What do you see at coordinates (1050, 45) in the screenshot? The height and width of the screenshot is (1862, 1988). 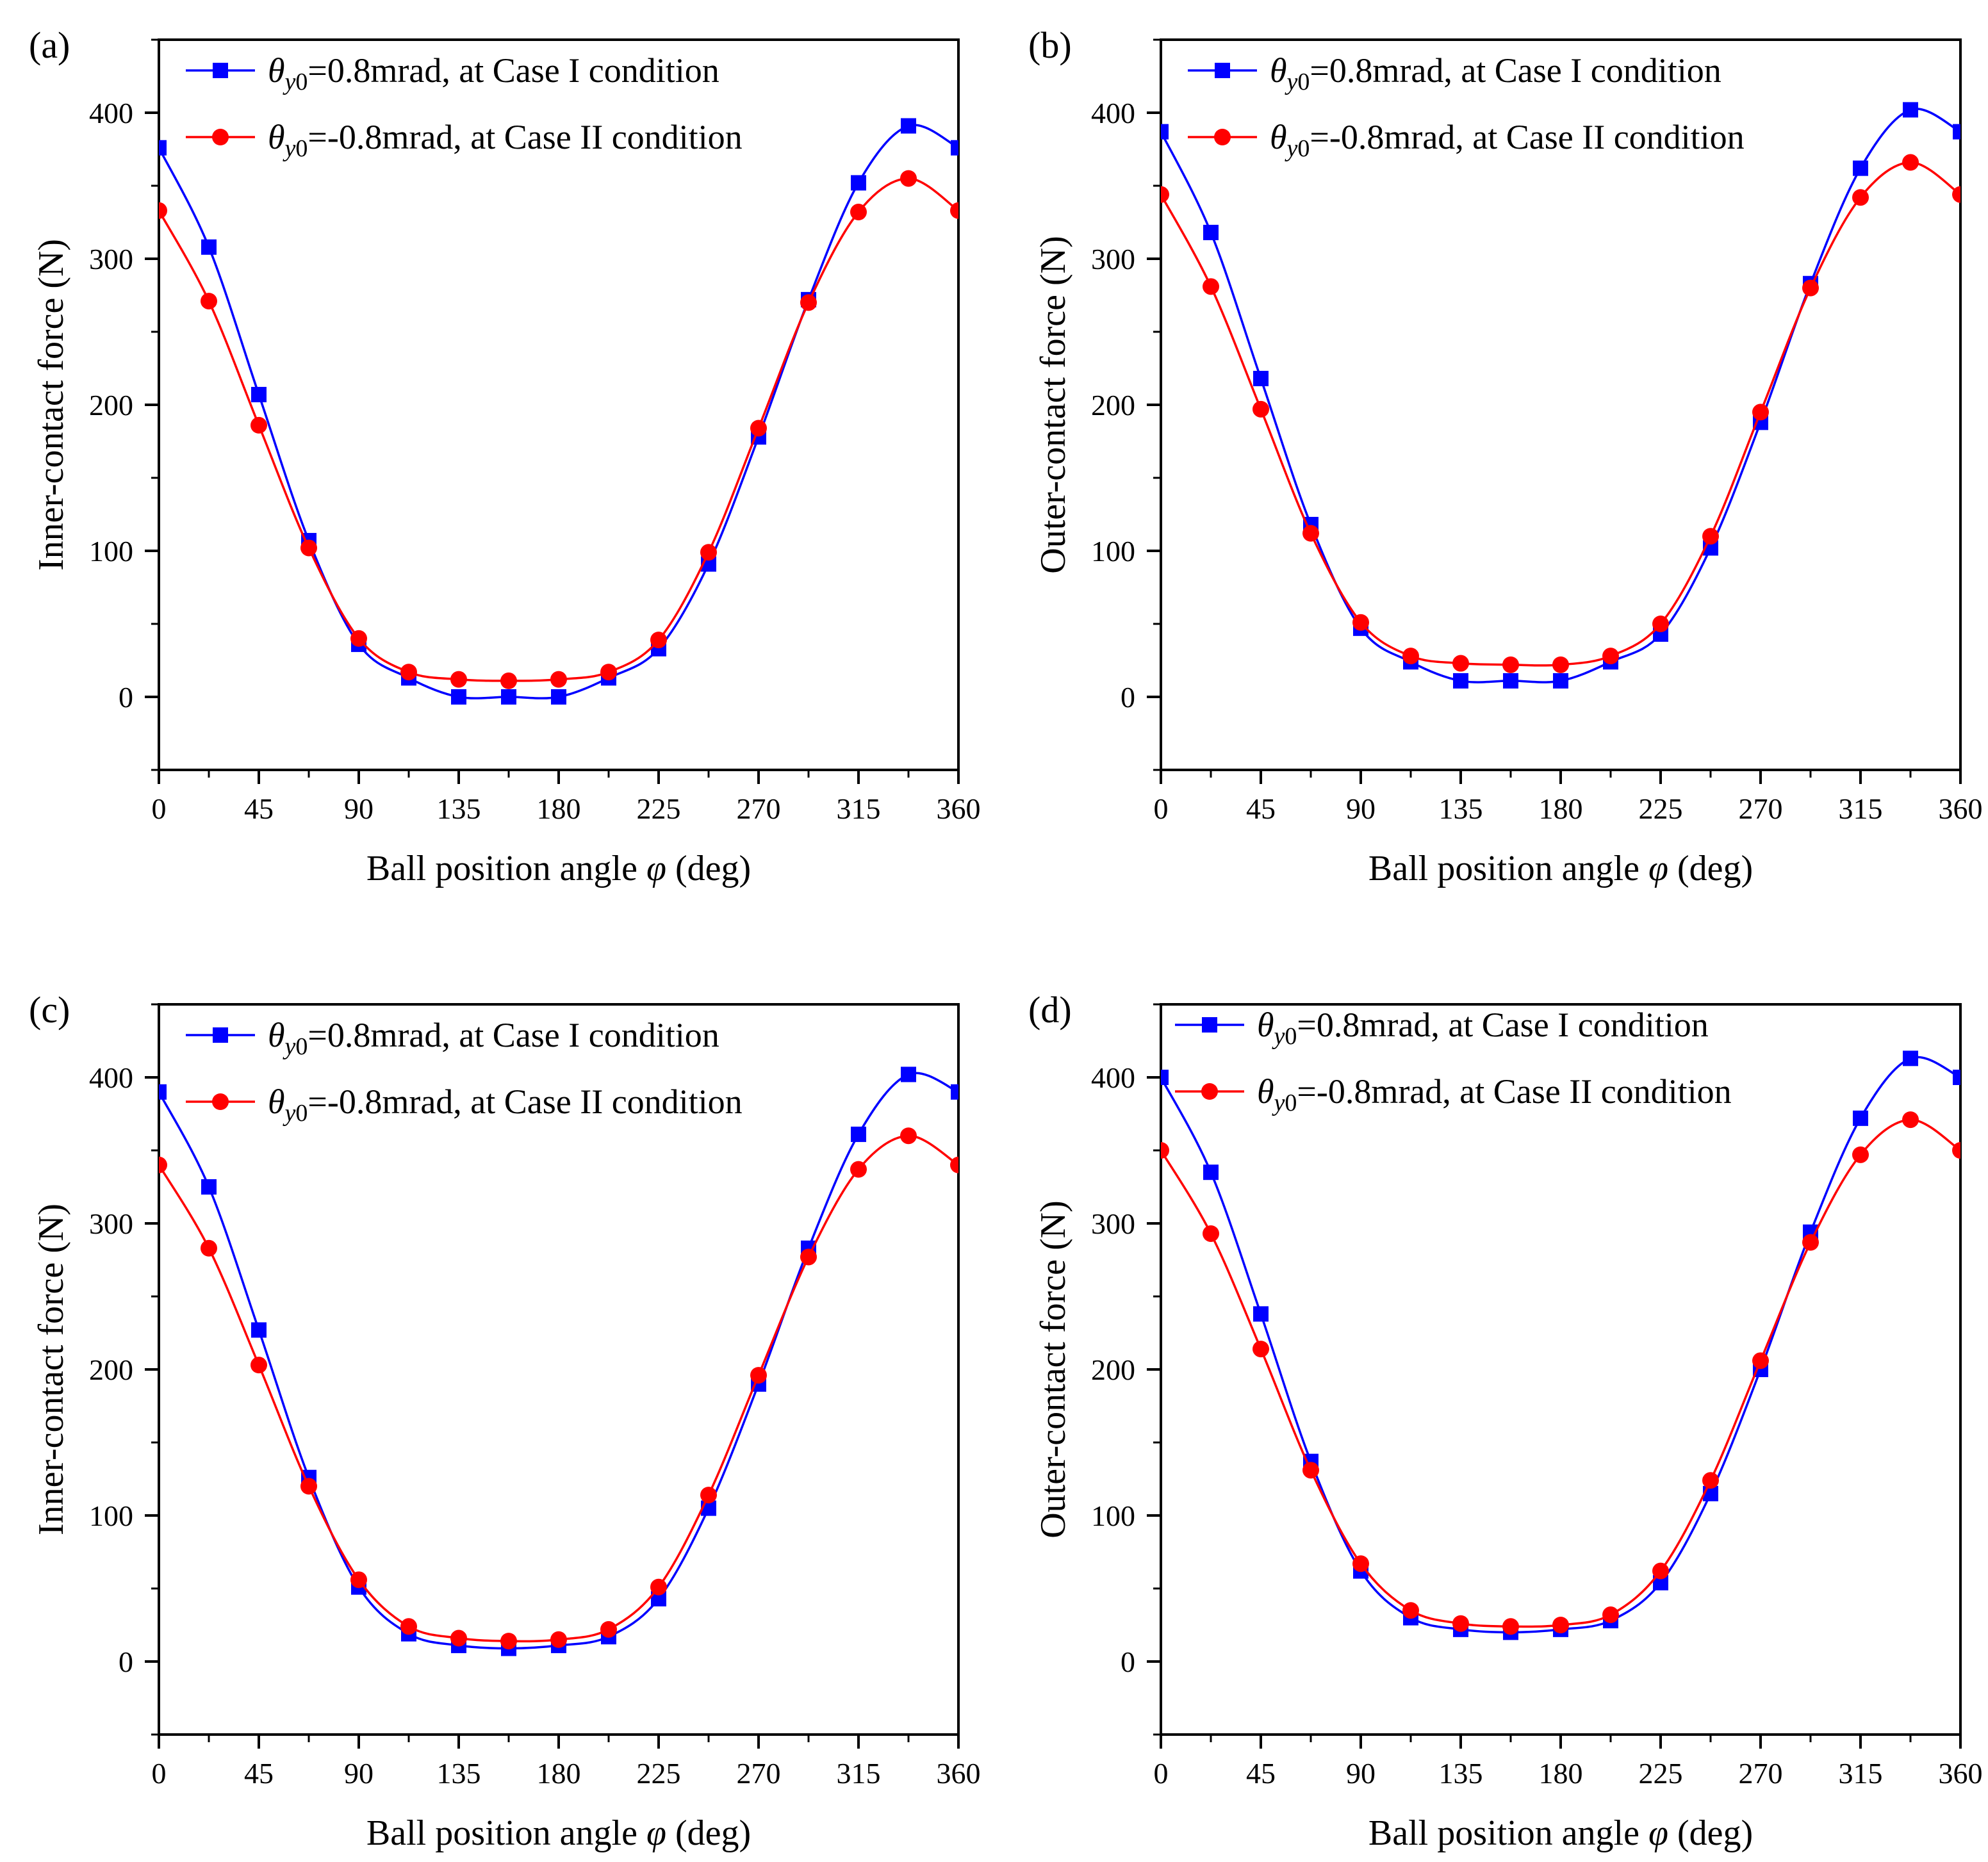 I see `panel-label: (b)` at bounding box center [1050, 45].